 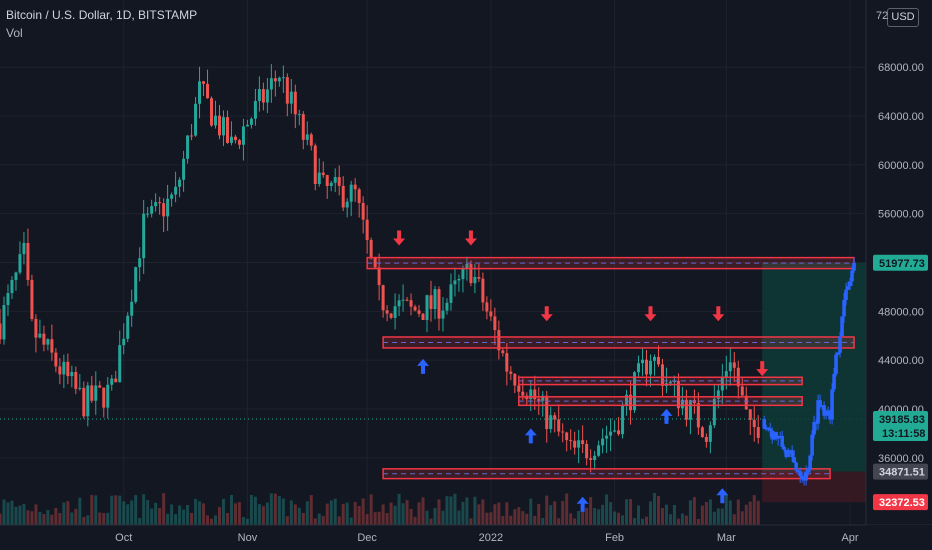 I want to click on time-axis: Oct Nov Dec 2022 Feb Mar Apr, so click(x=466, y=537).